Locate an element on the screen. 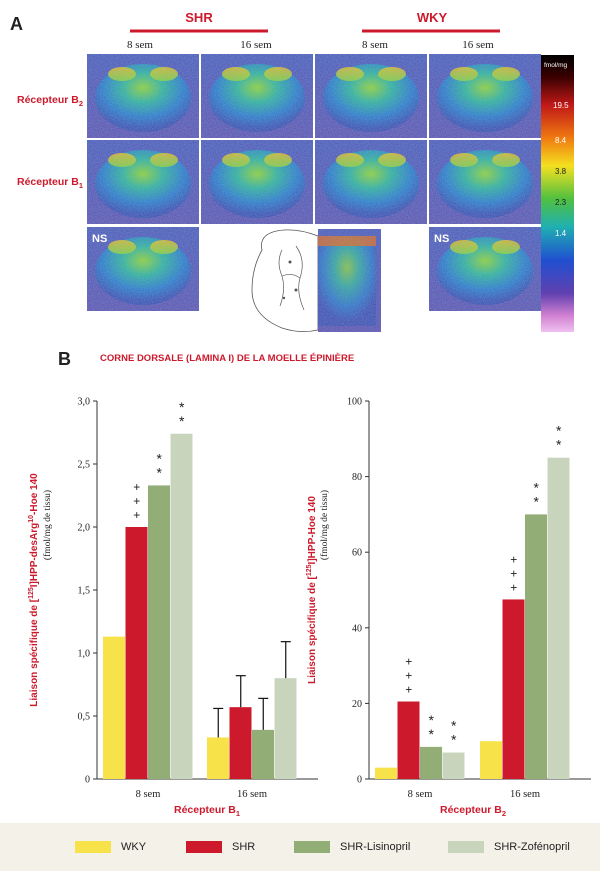 This screenshot has width=600, height=871. y-tick-label: 100 is located at coordinates (354, 402).